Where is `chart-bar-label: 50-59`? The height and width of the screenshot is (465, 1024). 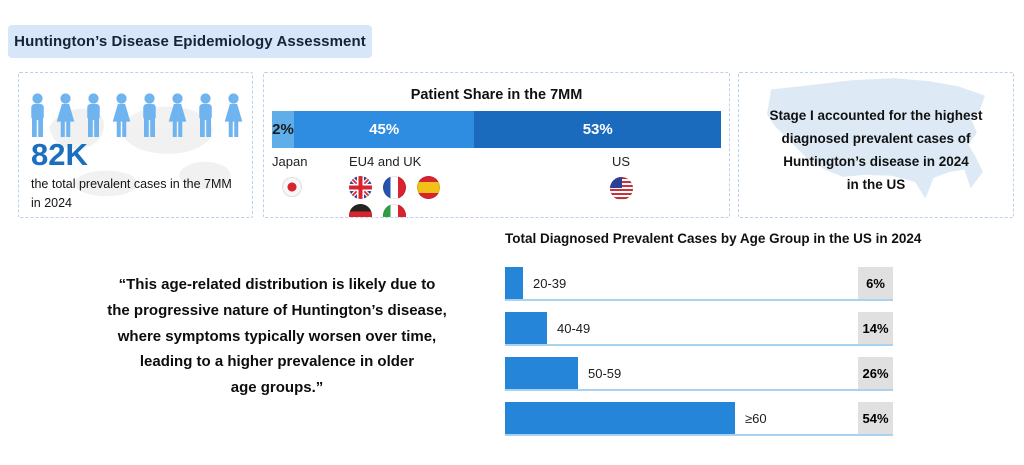 chart-bar-label: 50-59 is located at coordinates (605, 373).